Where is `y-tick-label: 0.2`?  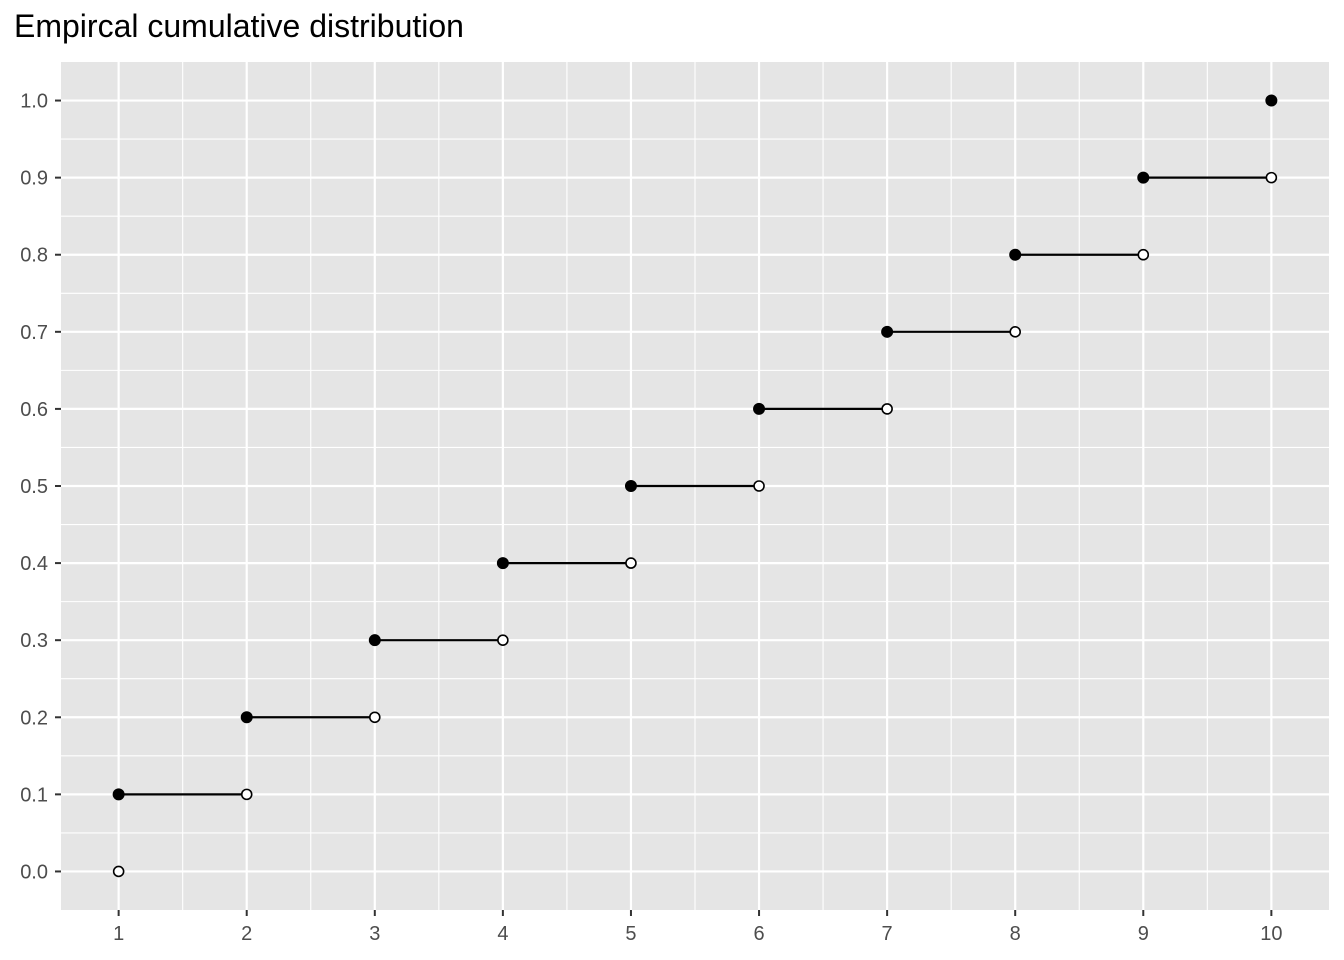
y-tick-label: 0.2 is located at coordinates (34, 718).